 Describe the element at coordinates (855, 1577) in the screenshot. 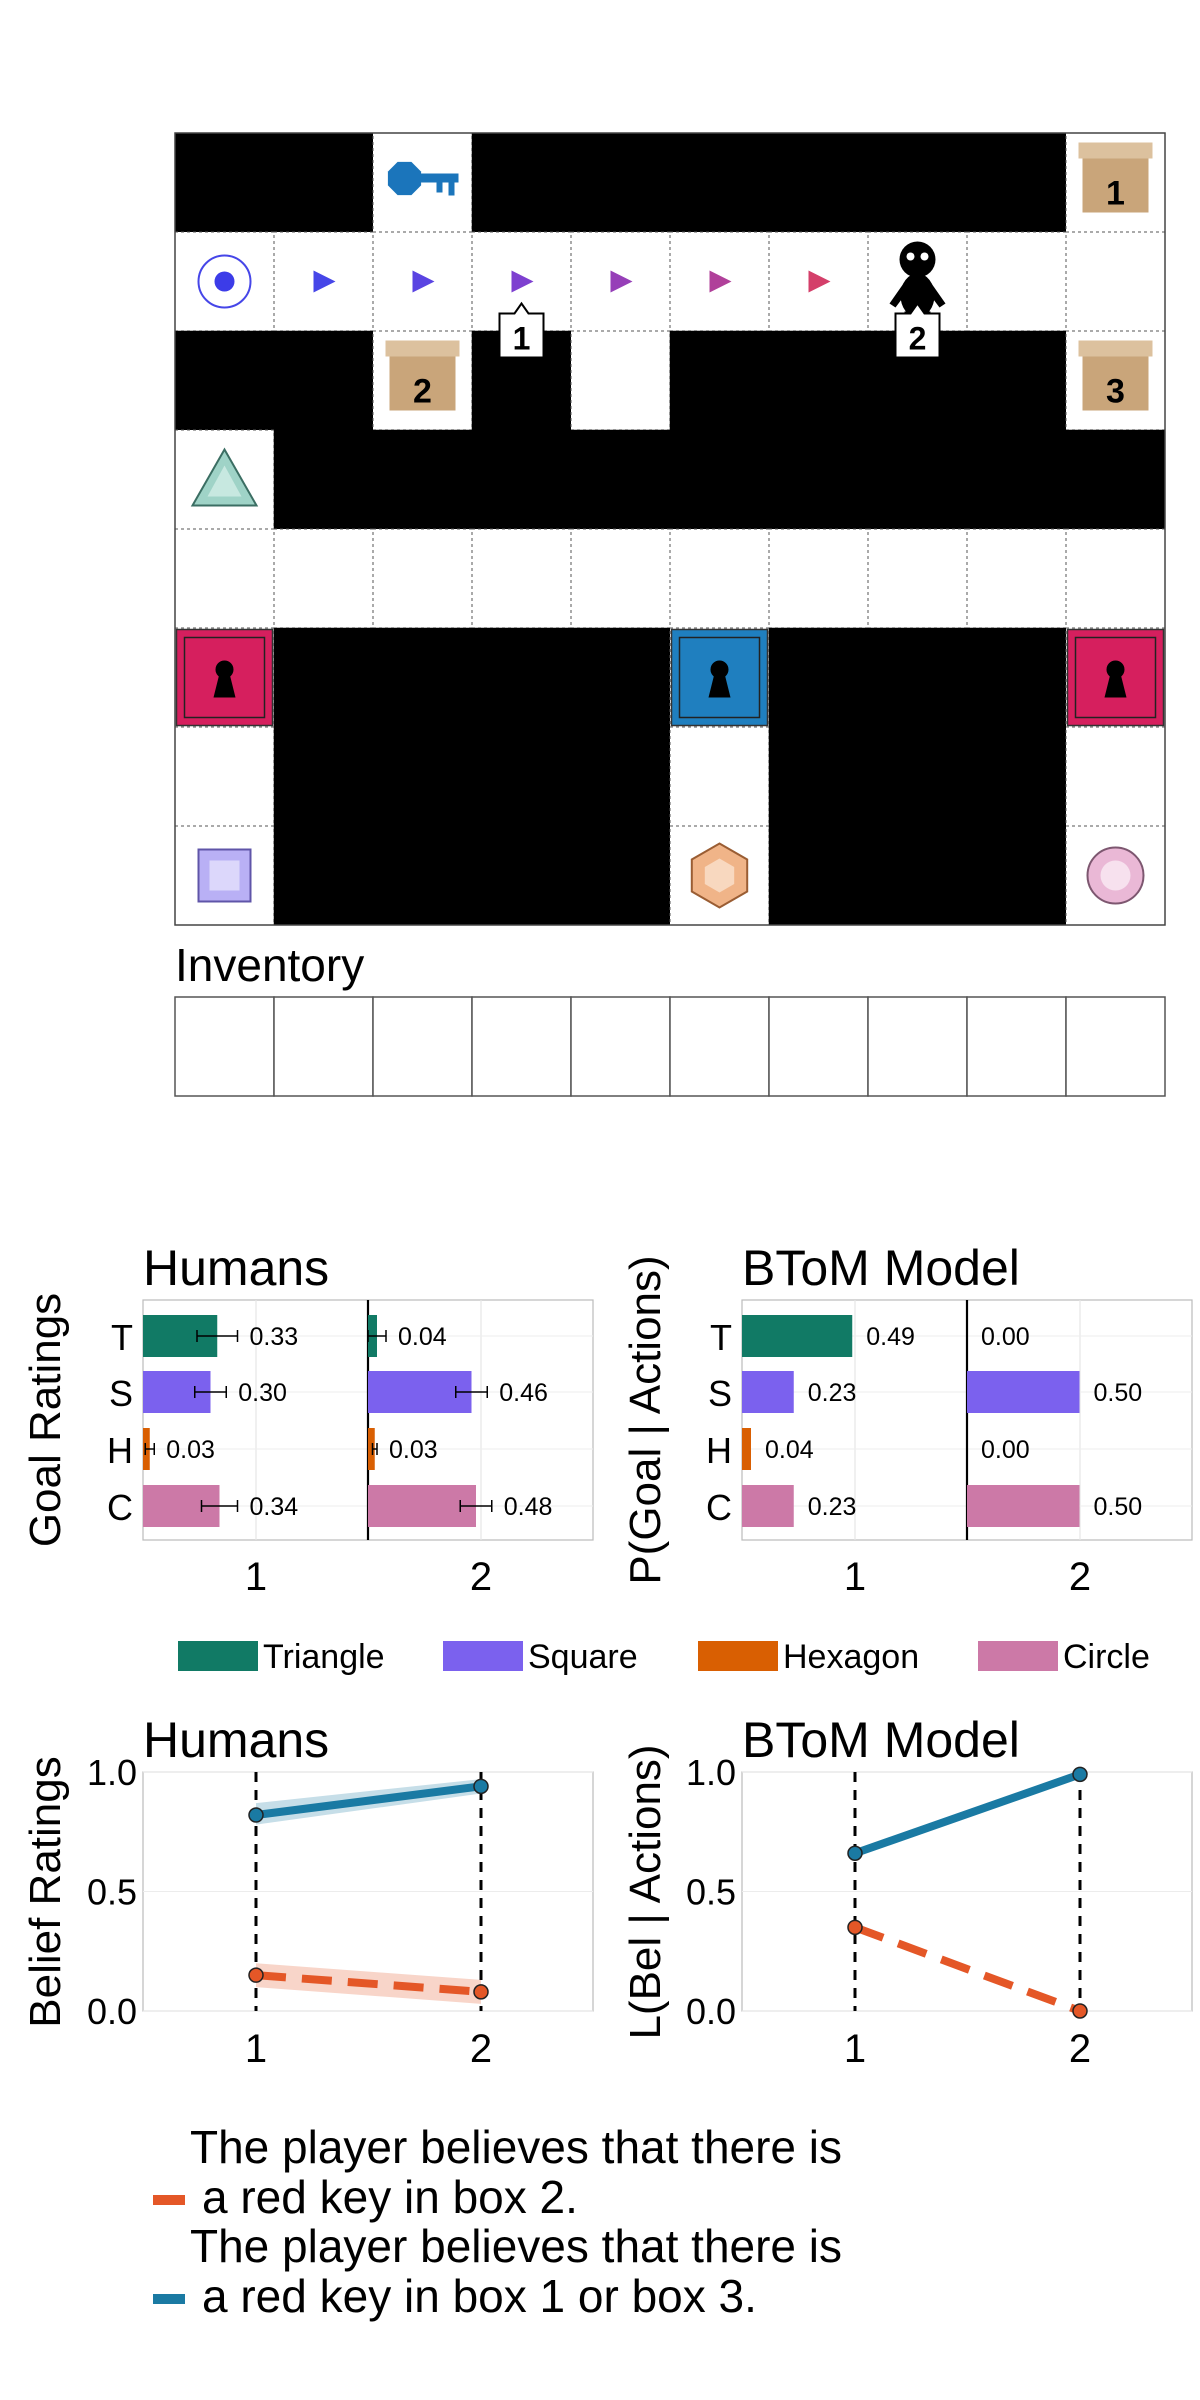

I see `panel-tick-label: 1` at that location.